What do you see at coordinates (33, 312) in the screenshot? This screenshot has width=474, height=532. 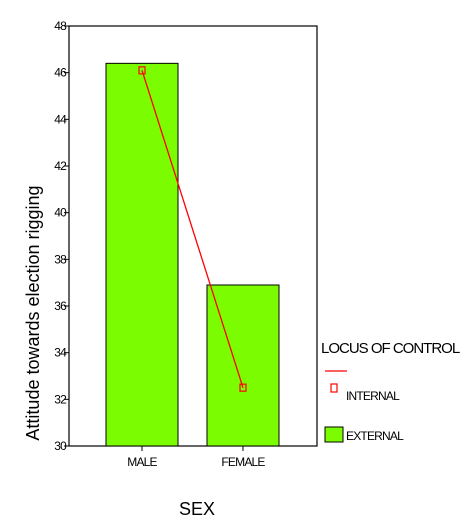 I see `y-axis-title: Attitude towards election rigging` at bounding box center [33, 312].